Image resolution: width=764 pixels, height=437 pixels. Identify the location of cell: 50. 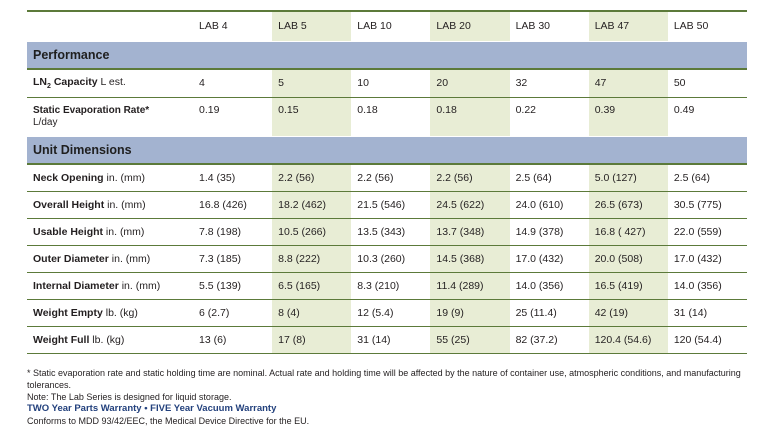
(679, 83).